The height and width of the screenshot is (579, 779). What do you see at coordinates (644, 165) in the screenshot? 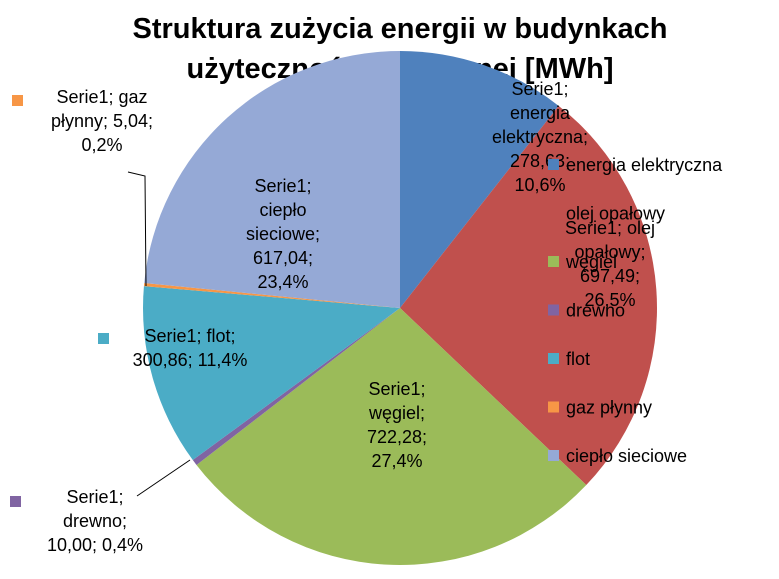
I see `legend-label: energia elektryczna` at bounding box center [644, 165].